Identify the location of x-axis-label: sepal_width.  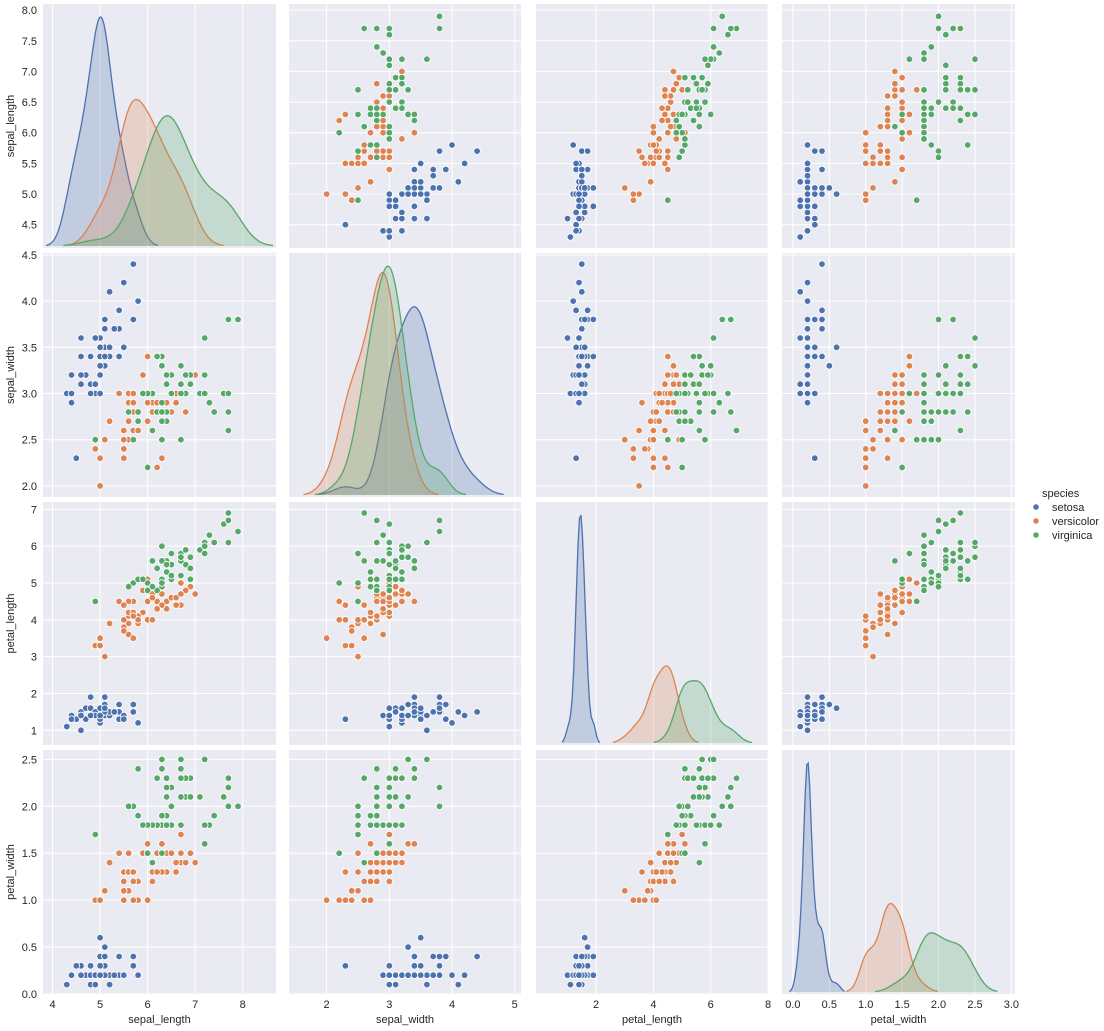
(405, 1020).